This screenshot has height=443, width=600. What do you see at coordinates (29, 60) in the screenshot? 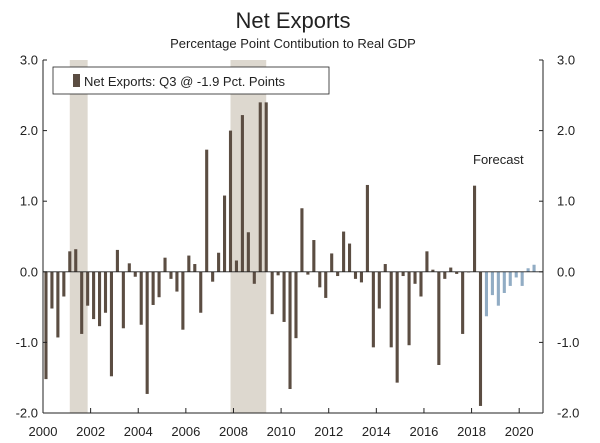
I see `y-tick-label-left: 3.0` at bounding box center [29, 60].